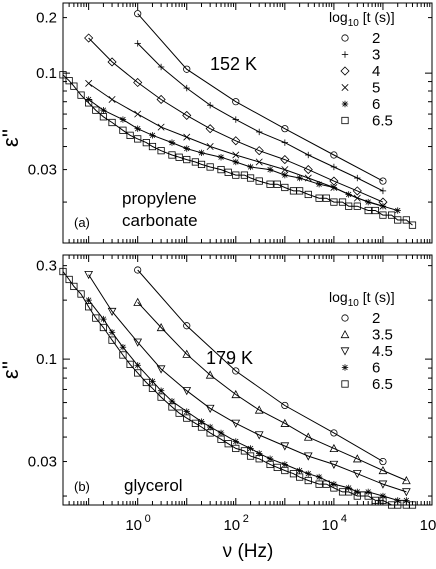 The width and height of the screenshot is (436, 569). Describe the element at coordinates (345, 351) in the screenshot. I see `legend-marker-4.5` at that location.